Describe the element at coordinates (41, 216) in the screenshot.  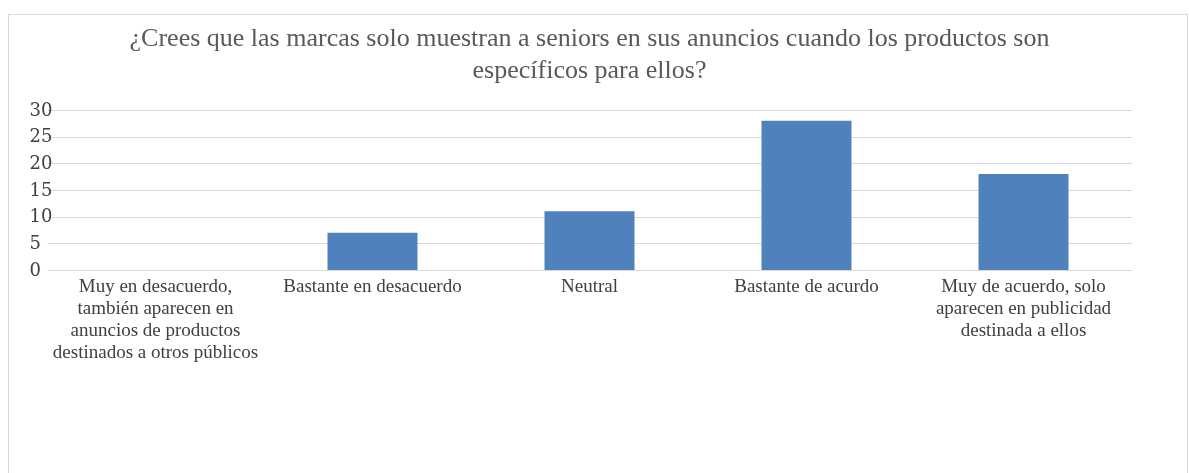
I see `y-tick-label: 10` at that location.